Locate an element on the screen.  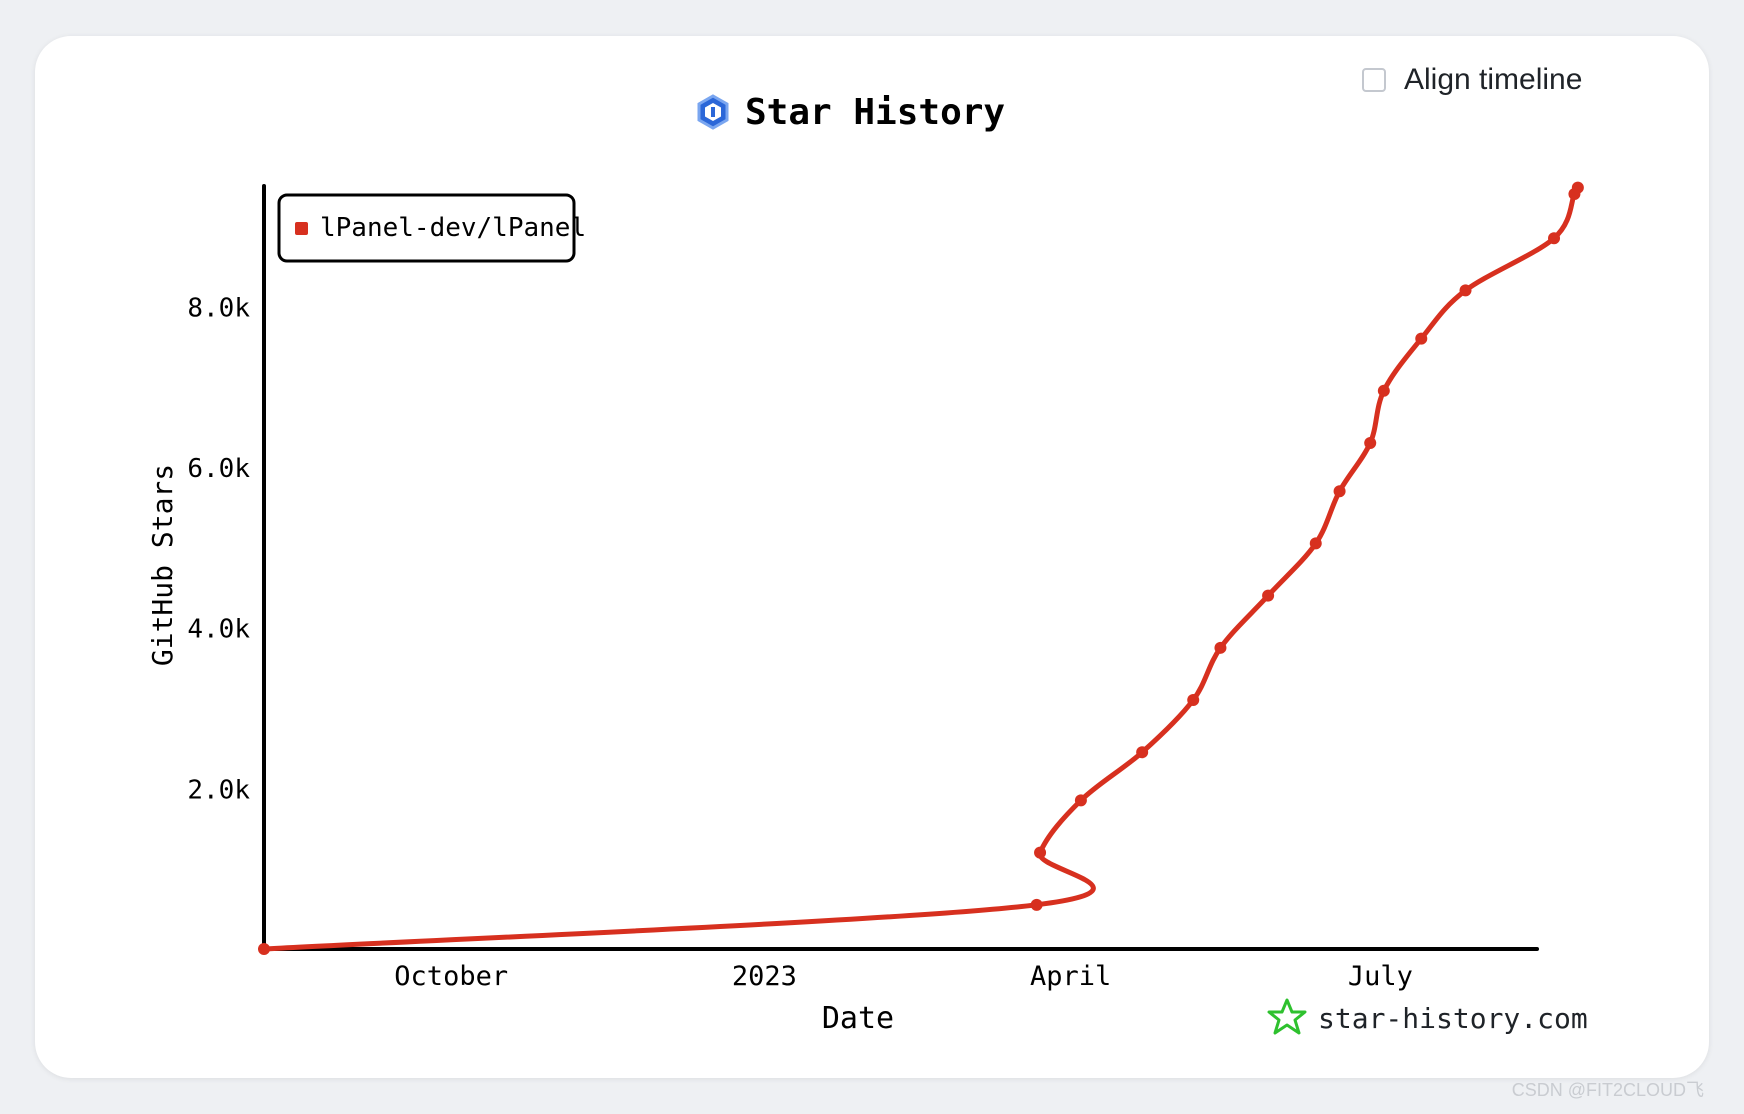
brand: star-history.com is located at coordinates (1427, 1016).